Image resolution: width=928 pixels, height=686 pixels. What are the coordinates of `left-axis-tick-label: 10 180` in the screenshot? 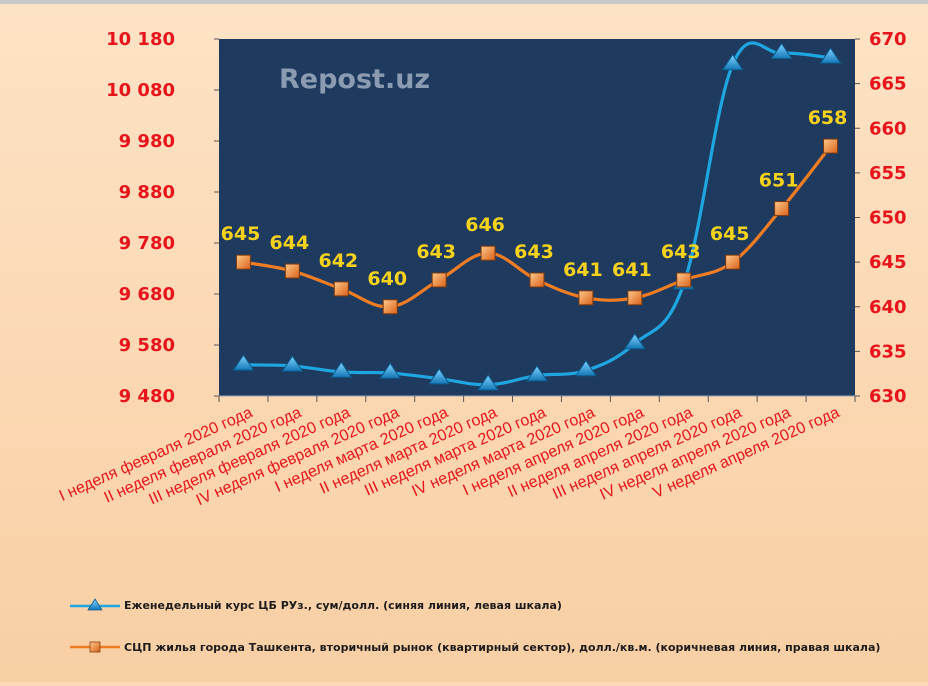 It's located at (140, 39).